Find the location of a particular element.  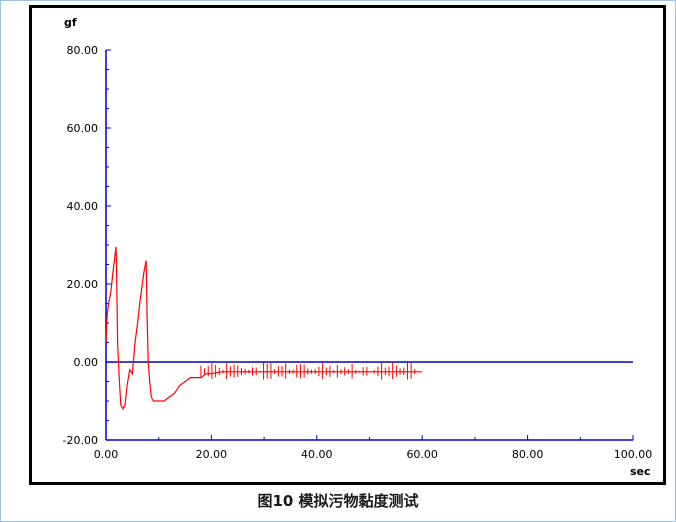

x-axis-label: sec is located at coordinates (640, 471).